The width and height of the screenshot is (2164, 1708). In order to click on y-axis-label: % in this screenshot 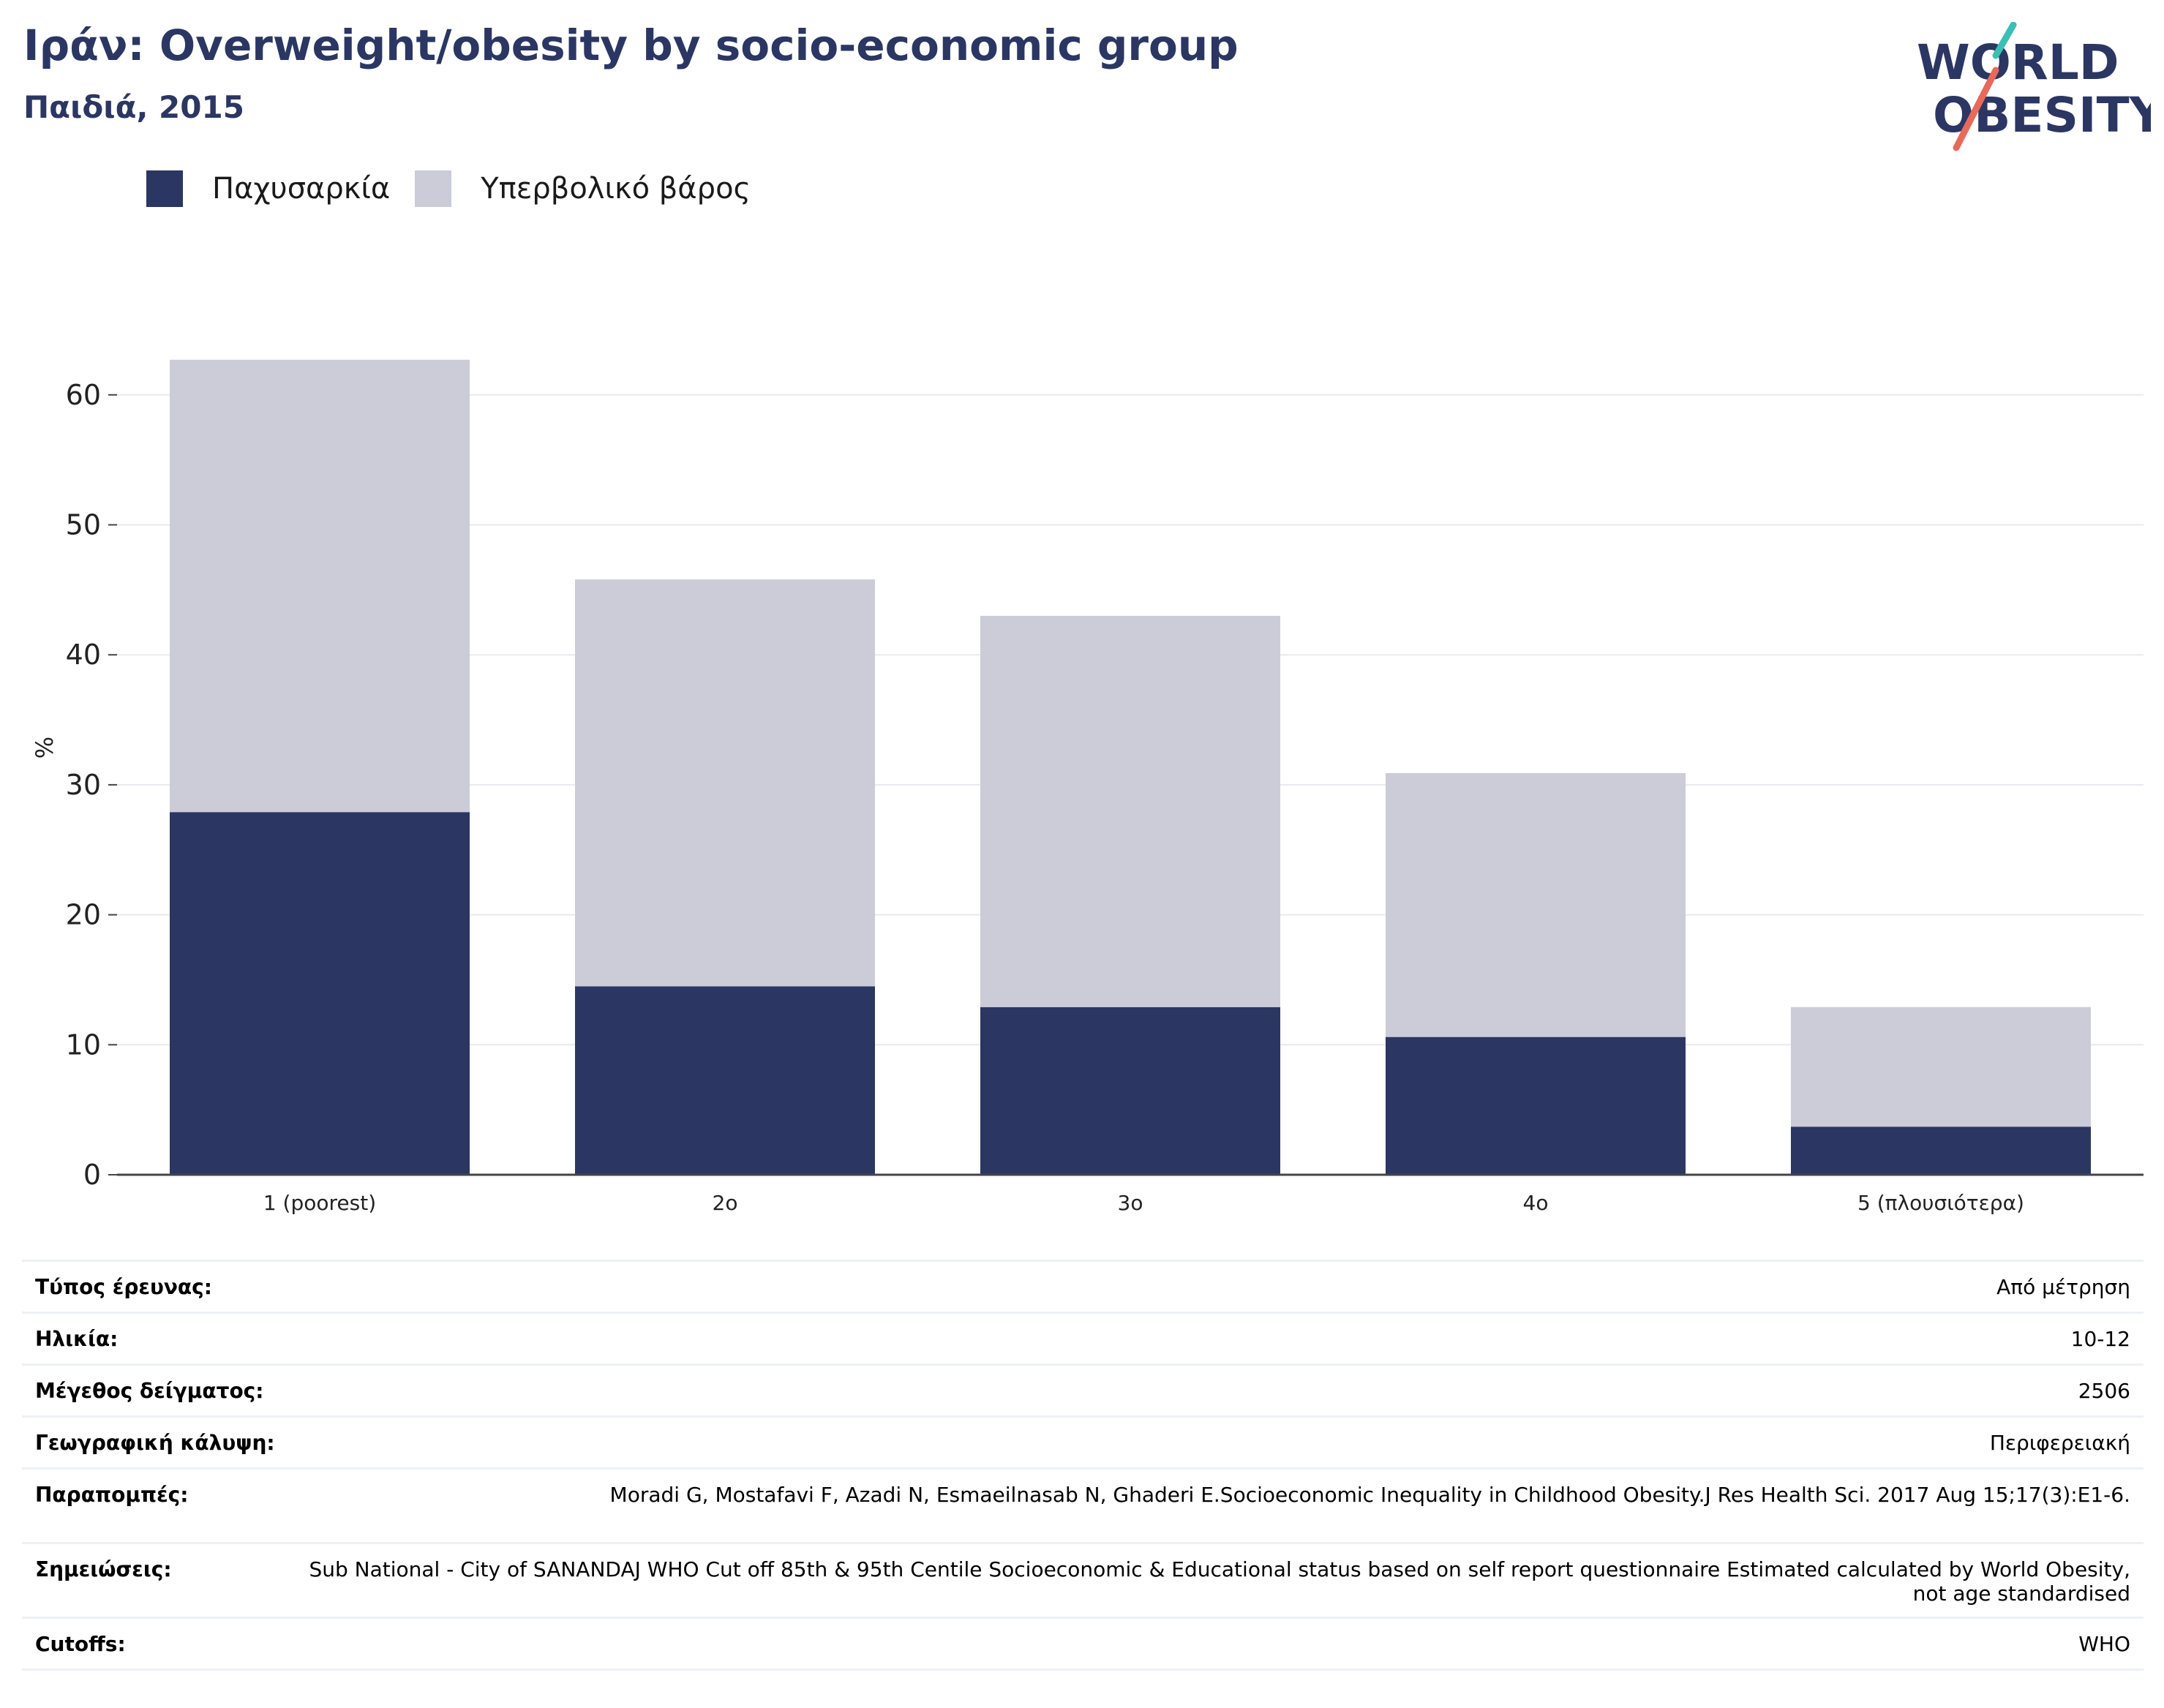, I will do `click(45, 748)`.